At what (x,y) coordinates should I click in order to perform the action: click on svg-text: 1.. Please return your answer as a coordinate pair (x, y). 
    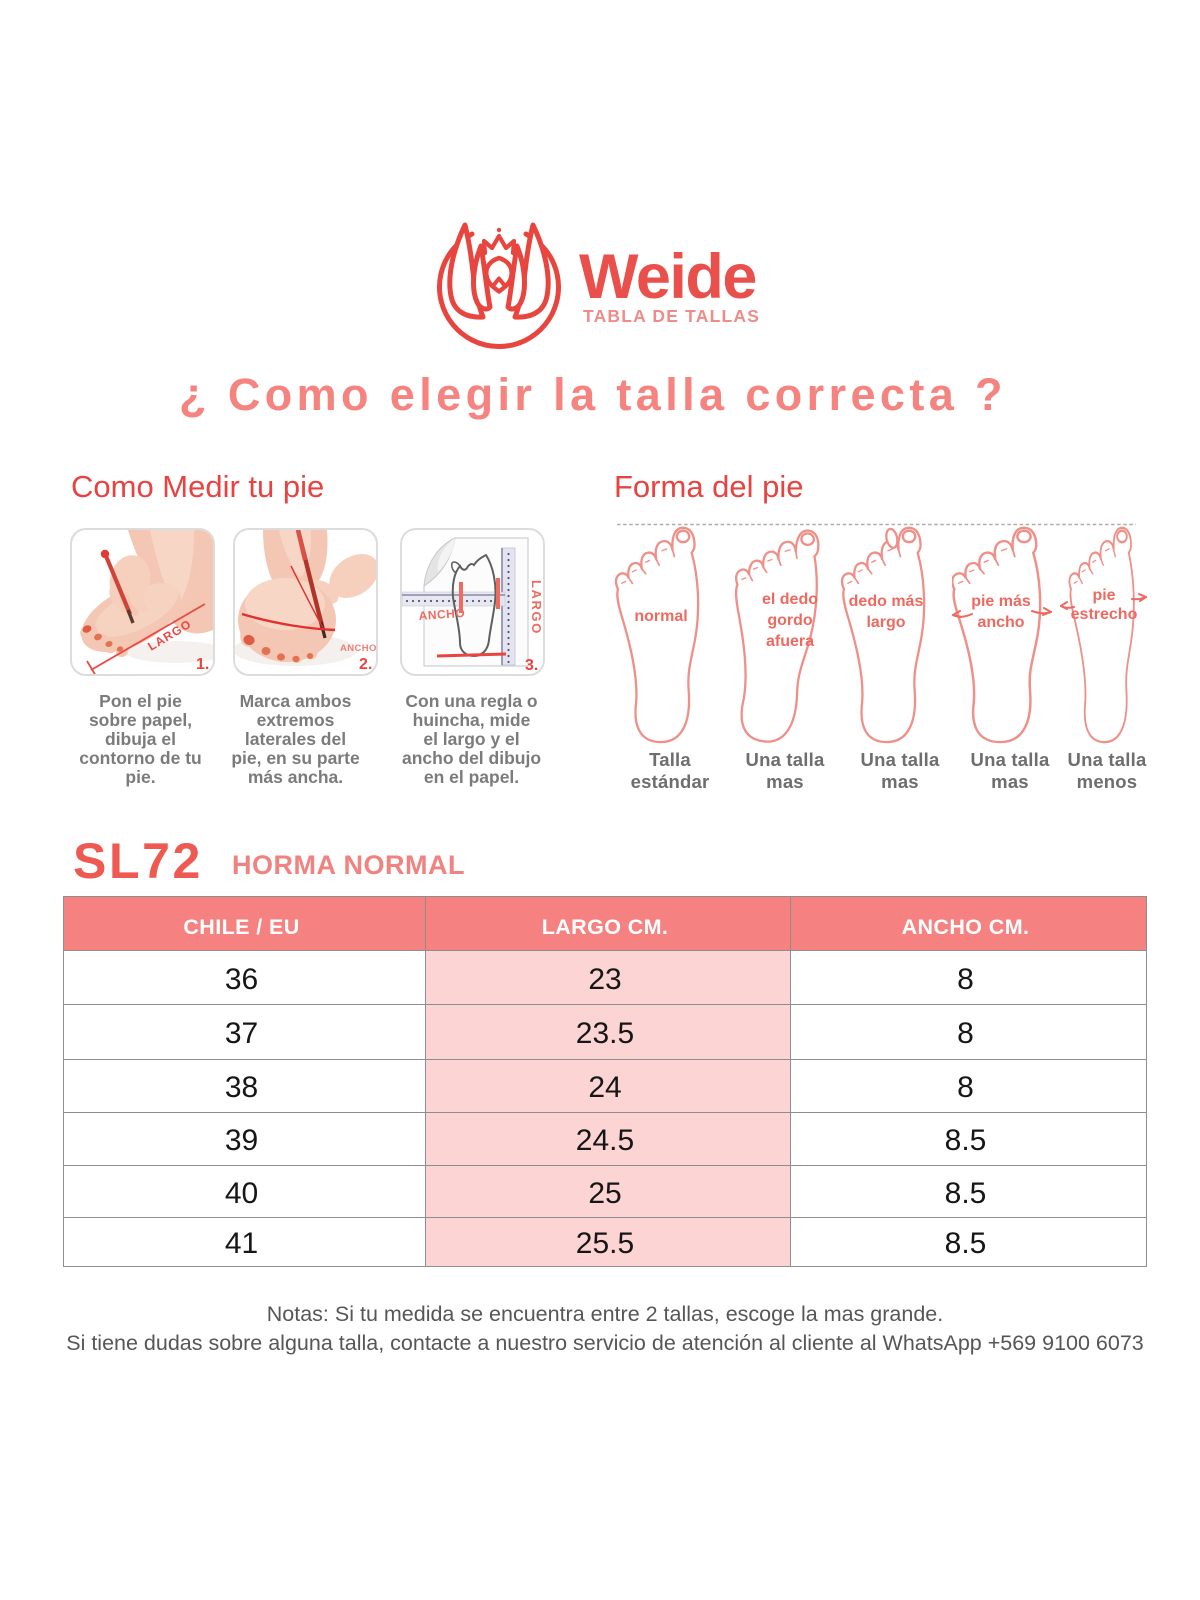
    Looking at the image, I should click on (202, 664).